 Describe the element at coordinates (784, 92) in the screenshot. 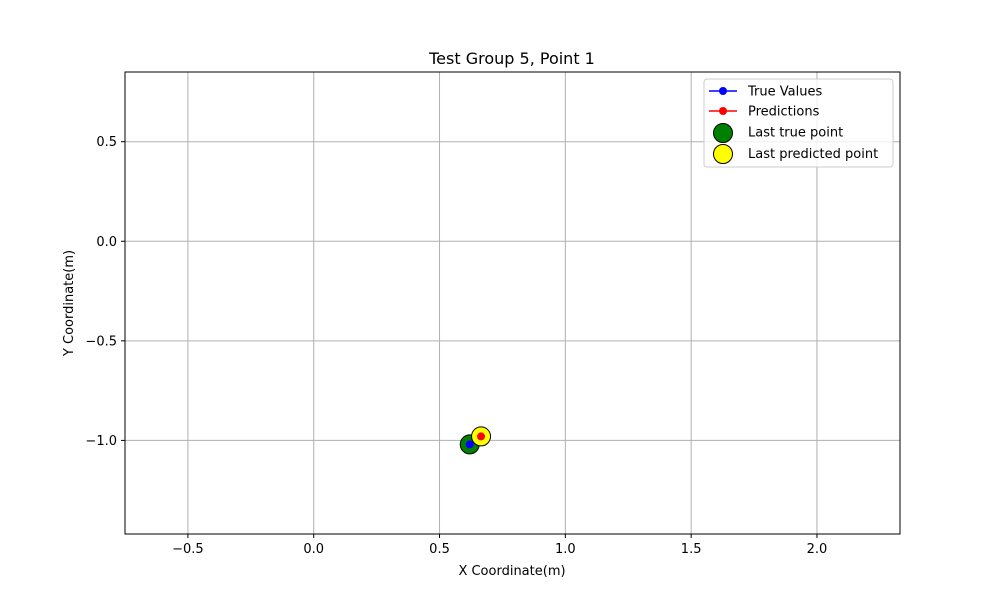

I see `legend-label-true-values: True Values` at that location.